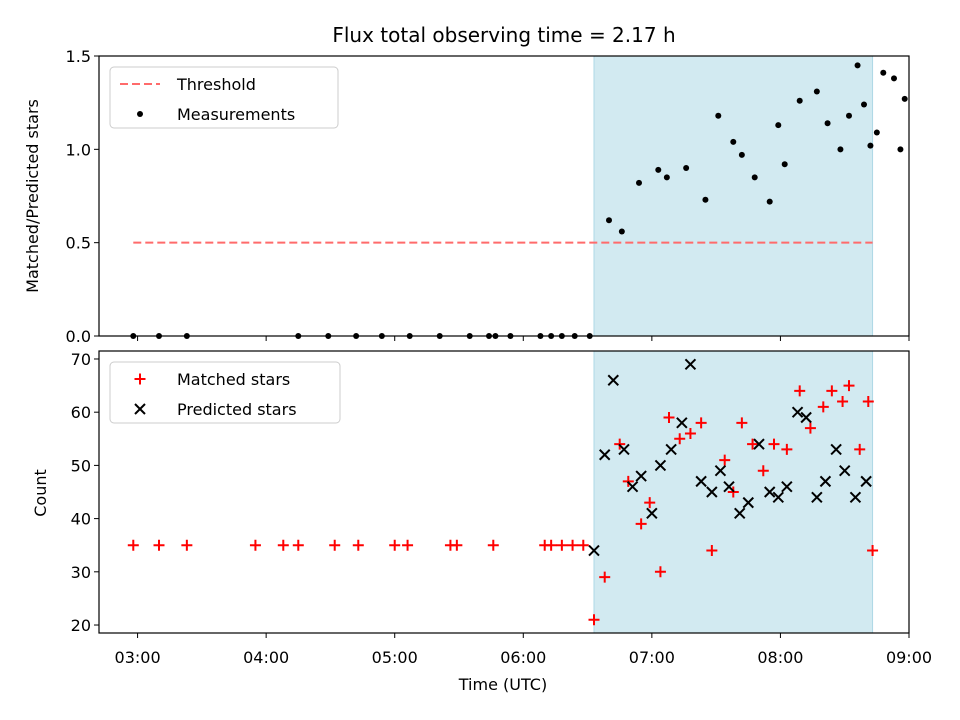 The image size is (960, 720). Describe the element at coordinates (81, 572) in the screenshot. I see `bottom-y-tick-label: 30` at that location.